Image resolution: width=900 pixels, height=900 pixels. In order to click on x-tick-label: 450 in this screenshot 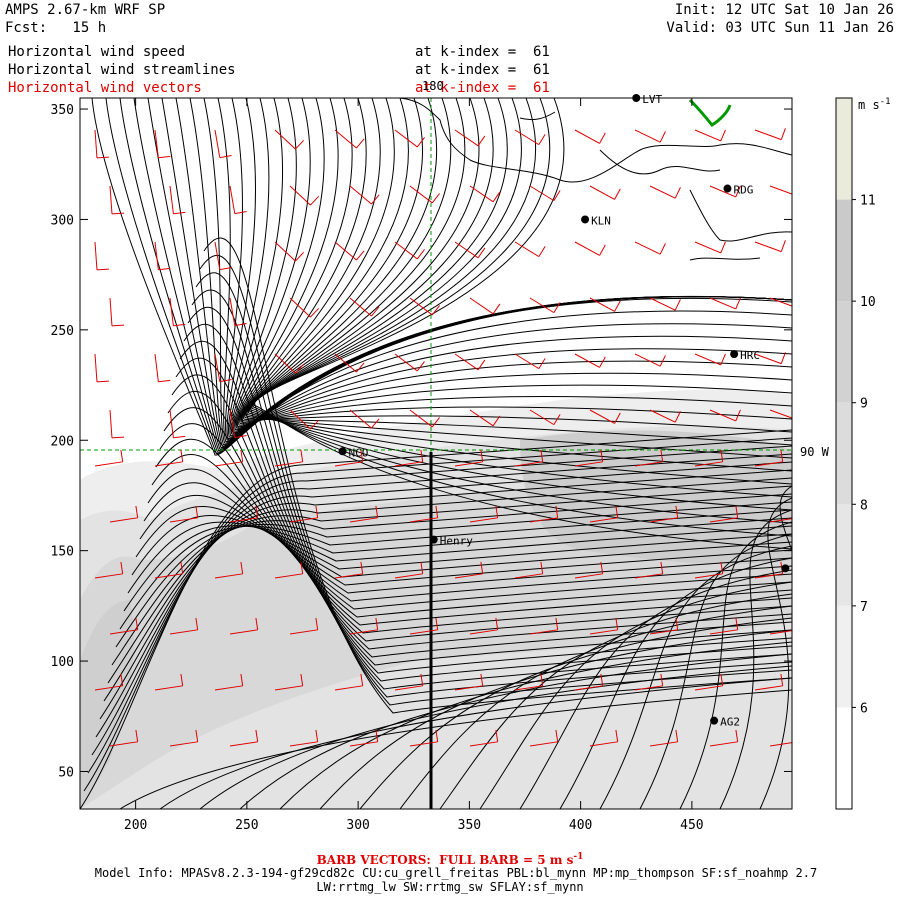, I will do `click(691, 825)`.